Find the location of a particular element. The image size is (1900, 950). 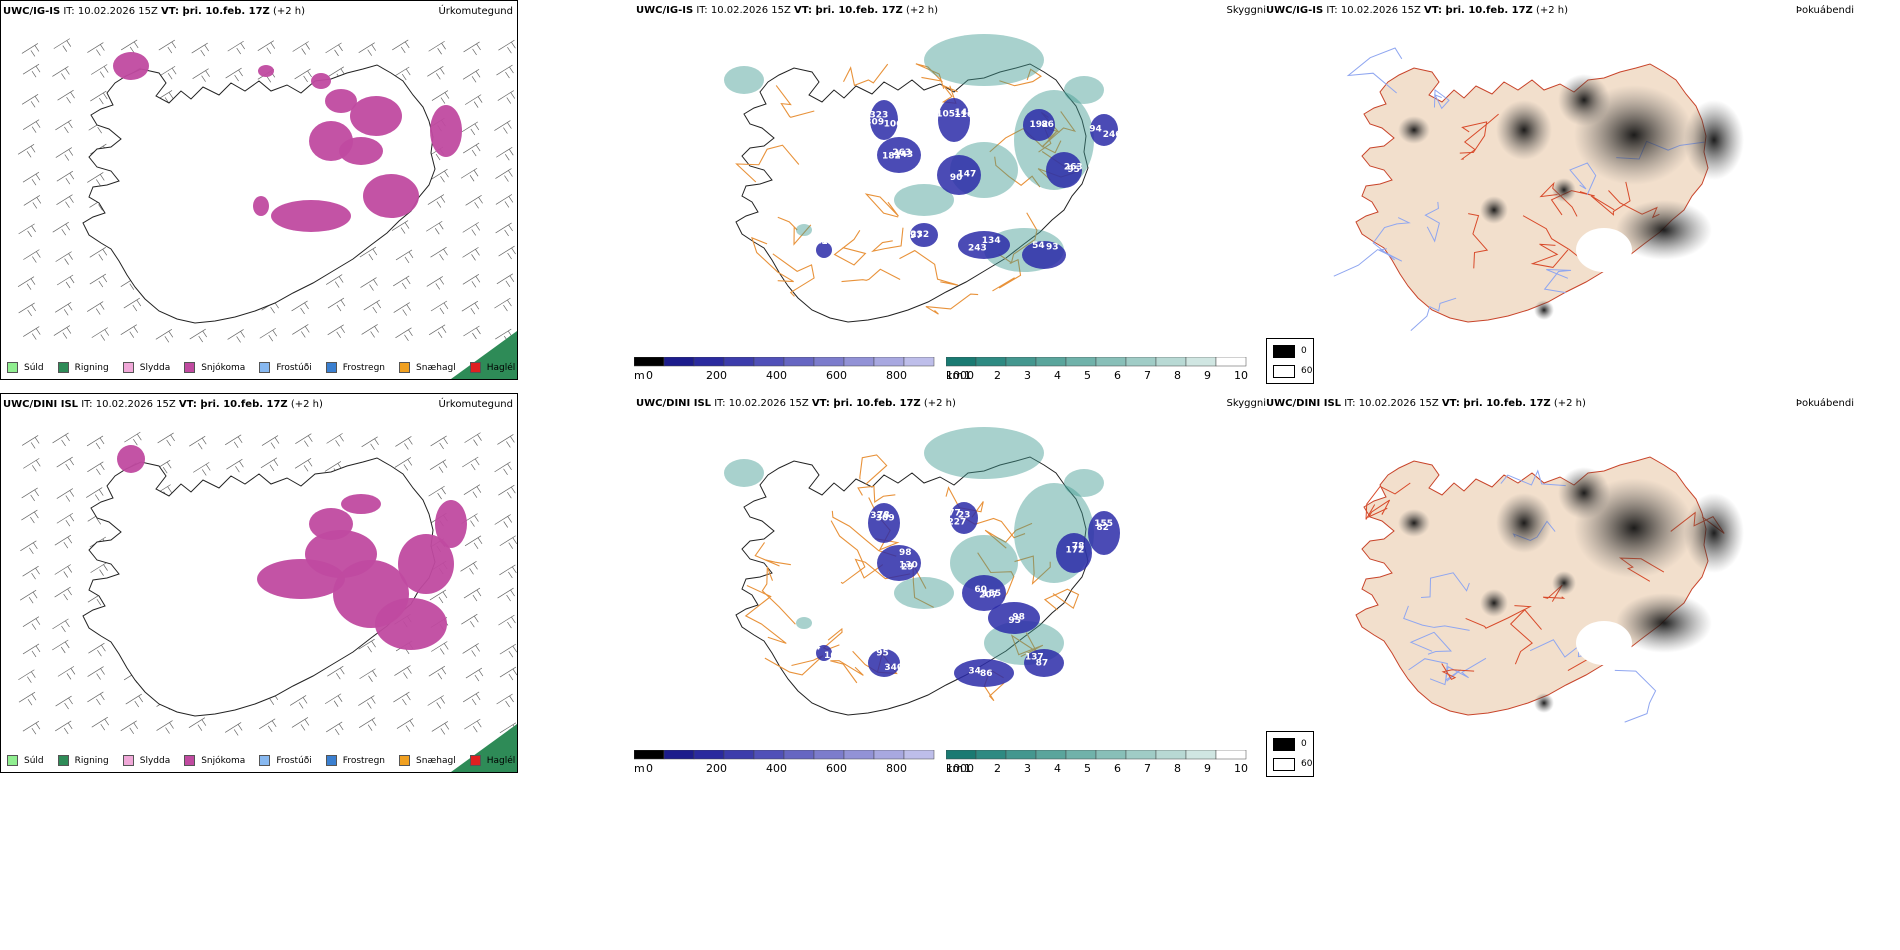

ceiling-value-label: 77 is located at coordinates (954, 514).